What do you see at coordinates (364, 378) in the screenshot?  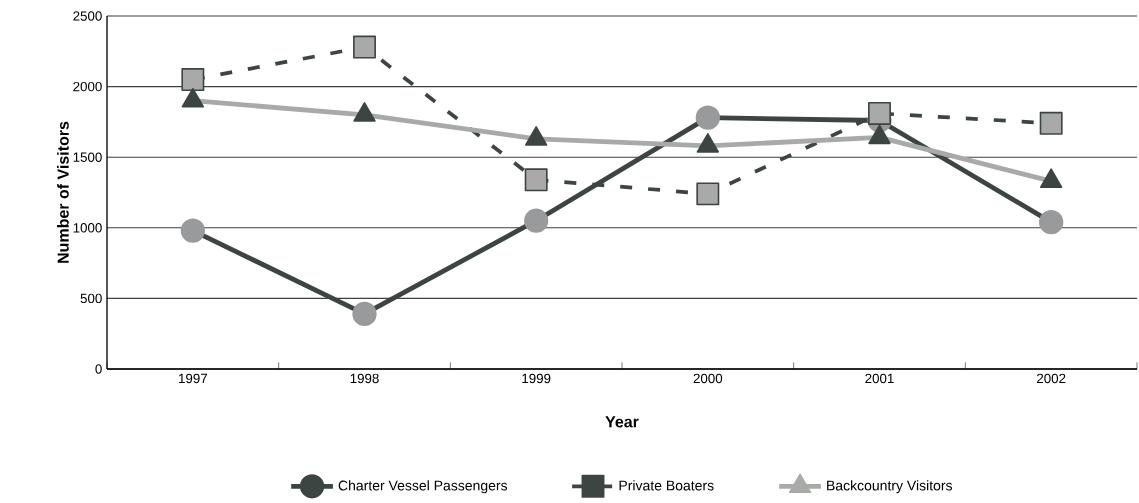 I see `x-tick-label: 1998` at bounding box center [364, 378].